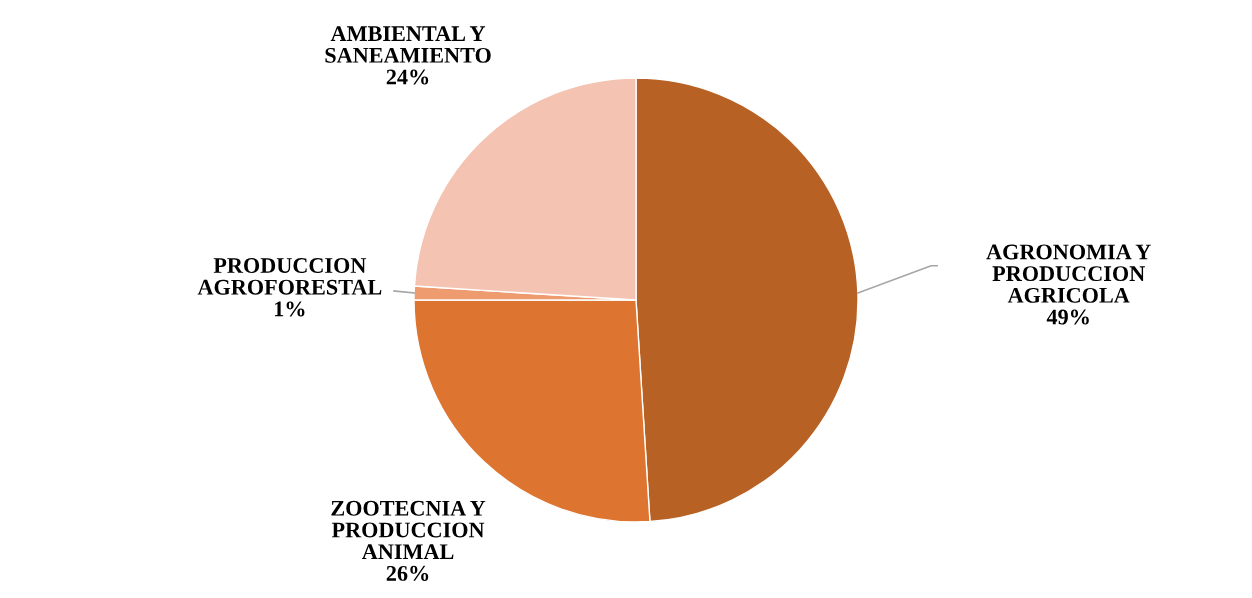  I want to click on data-label: 1%, so click(289, 309).